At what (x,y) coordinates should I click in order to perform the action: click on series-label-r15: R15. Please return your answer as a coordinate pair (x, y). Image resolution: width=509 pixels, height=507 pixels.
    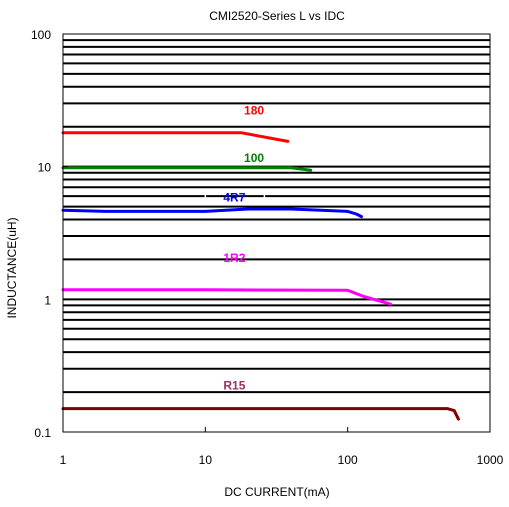
    Looking at the image, I should click on (234, 385).